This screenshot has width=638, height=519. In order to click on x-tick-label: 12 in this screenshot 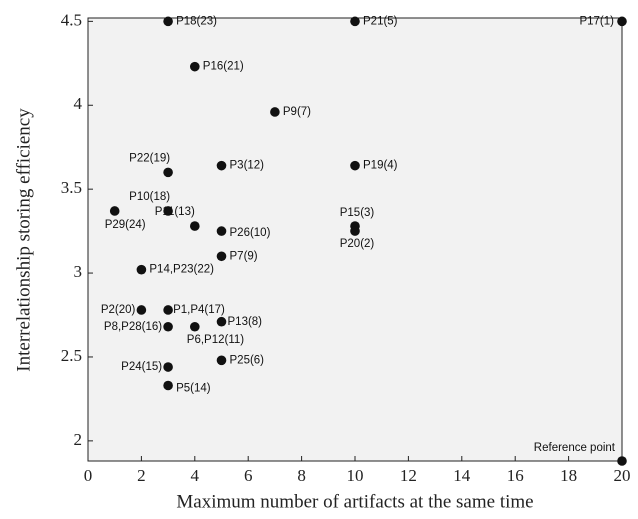, I will do `click(408, 475)`.